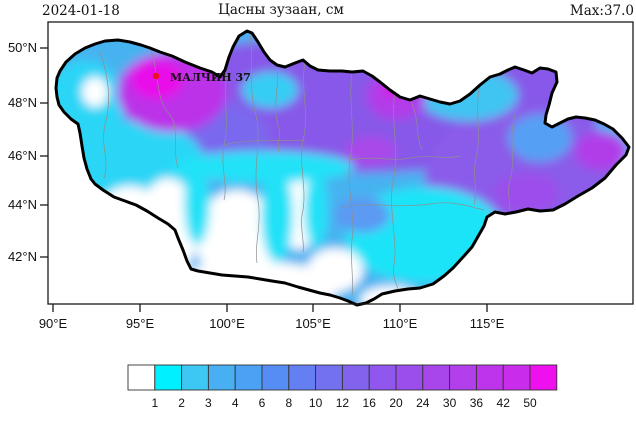  What do you see at coordinates (22, 155) in the screenshot?
I see `lat-tick-label: 46°N` at bounding box center [22, 155].